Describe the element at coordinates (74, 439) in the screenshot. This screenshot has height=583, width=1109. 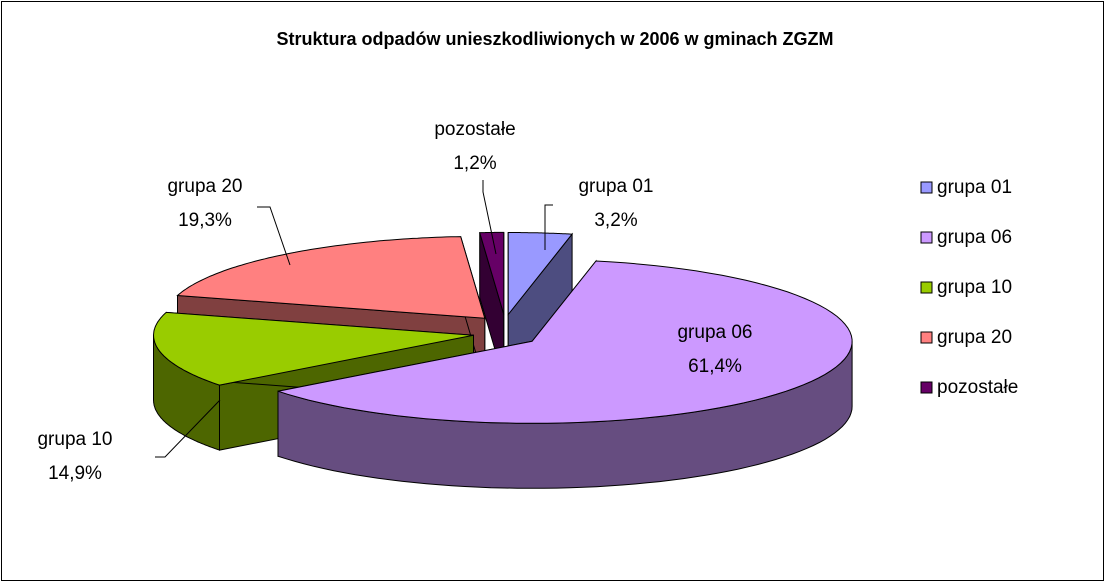
I see `data-label-name: grupa 10` at that location.